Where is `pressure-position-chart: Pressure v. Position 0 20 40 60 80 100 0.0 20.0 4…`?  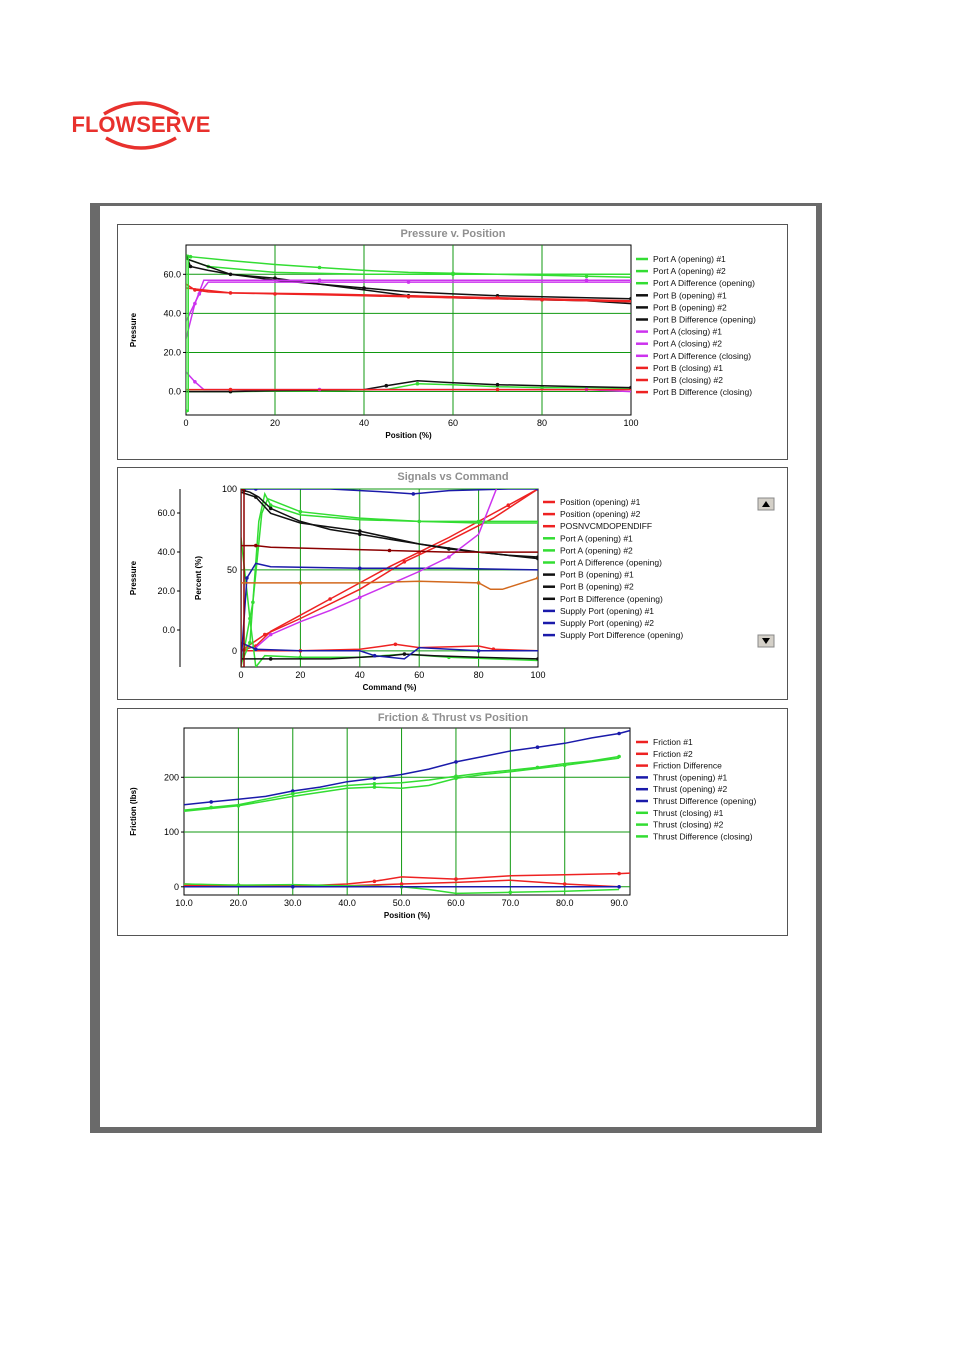
pressure-position-chart: Pressure v. Position 0 20 40 60 80 100 0.0 20.0 4… is located at coordinates (442, 334).